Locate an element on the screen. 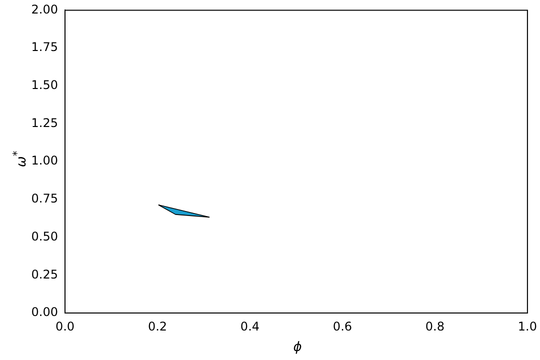  y-tick-label: 2.00 is located at coordinates (44, 9).